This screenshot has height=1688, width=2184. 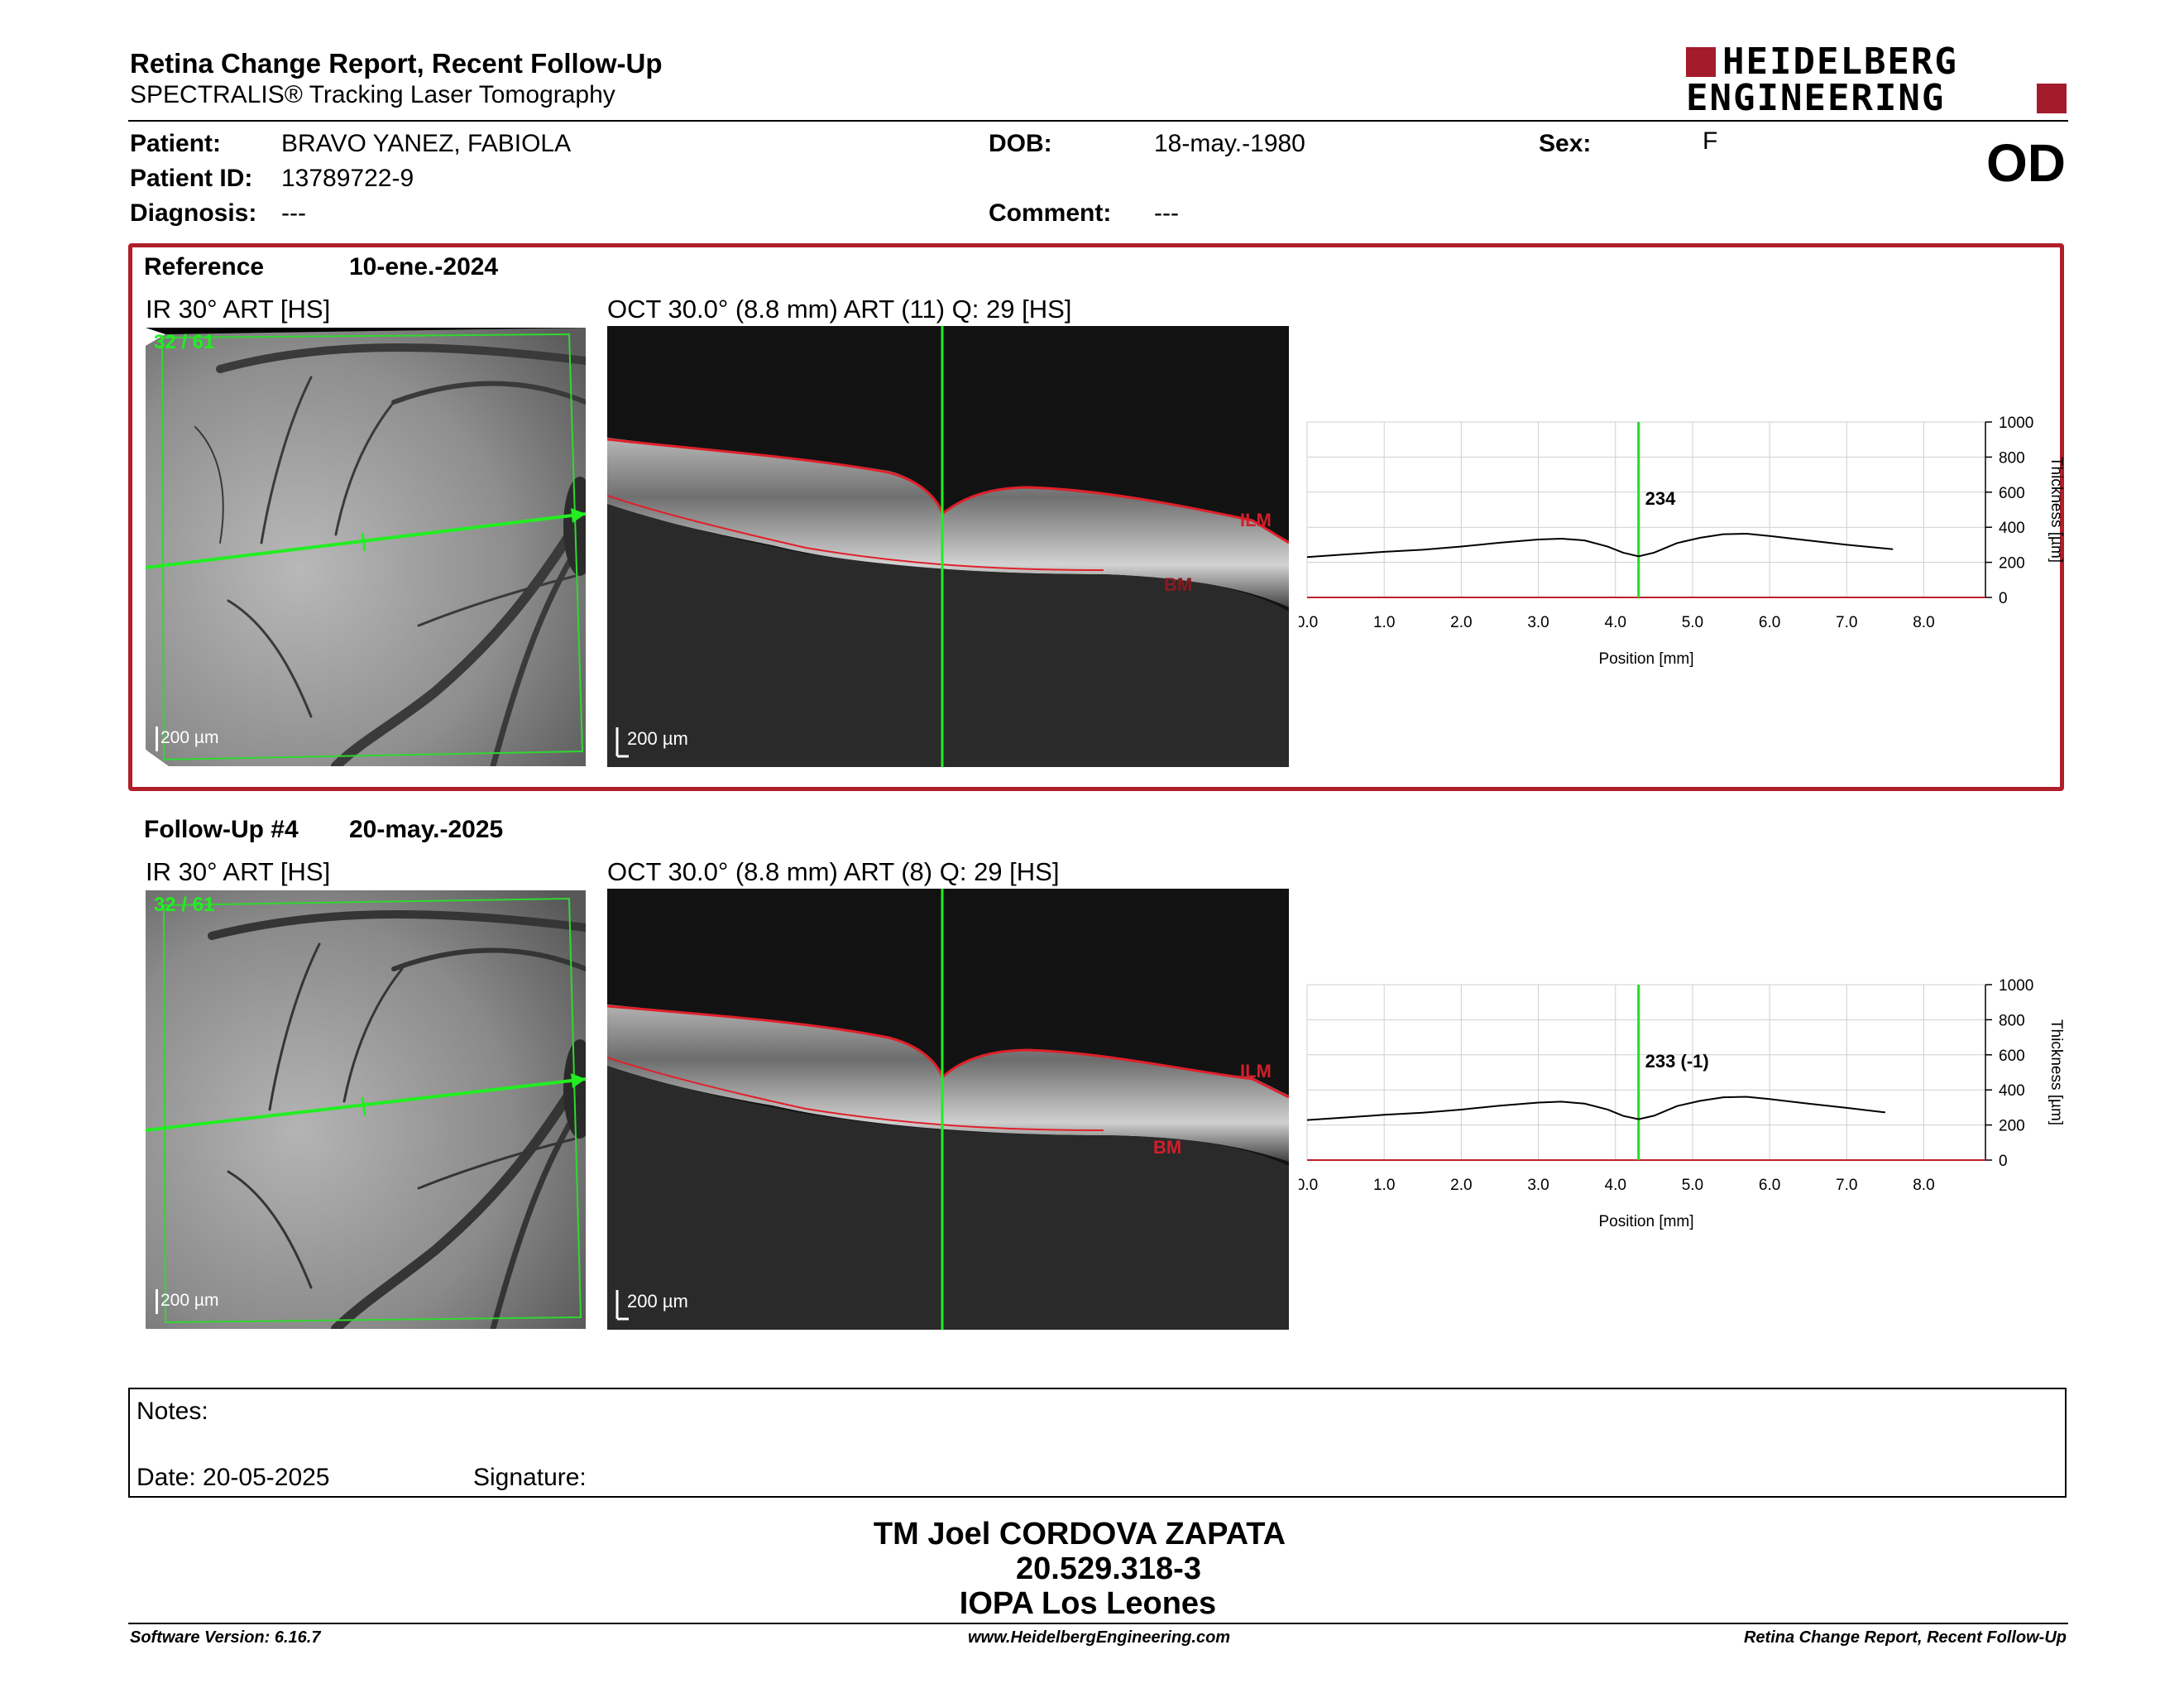 What do you see at coordinates (839, 309) in the screenshot?
I see `reference-oct-title: OCT 30.0° (8.8 mm) ART (11) Q: 29 [HS]` at bounding box center [839, 309].